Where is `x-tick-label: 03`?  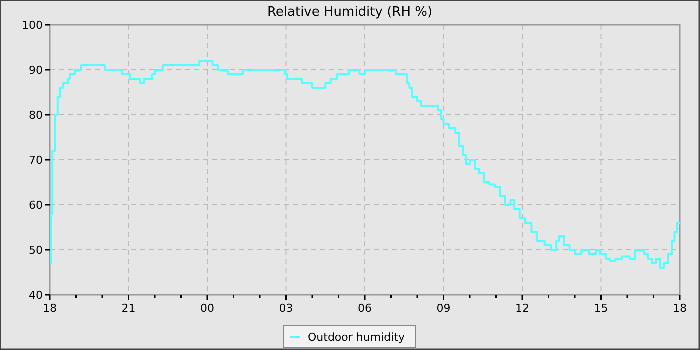
x-tick-label: 03 is located at coordinates (286, 308).